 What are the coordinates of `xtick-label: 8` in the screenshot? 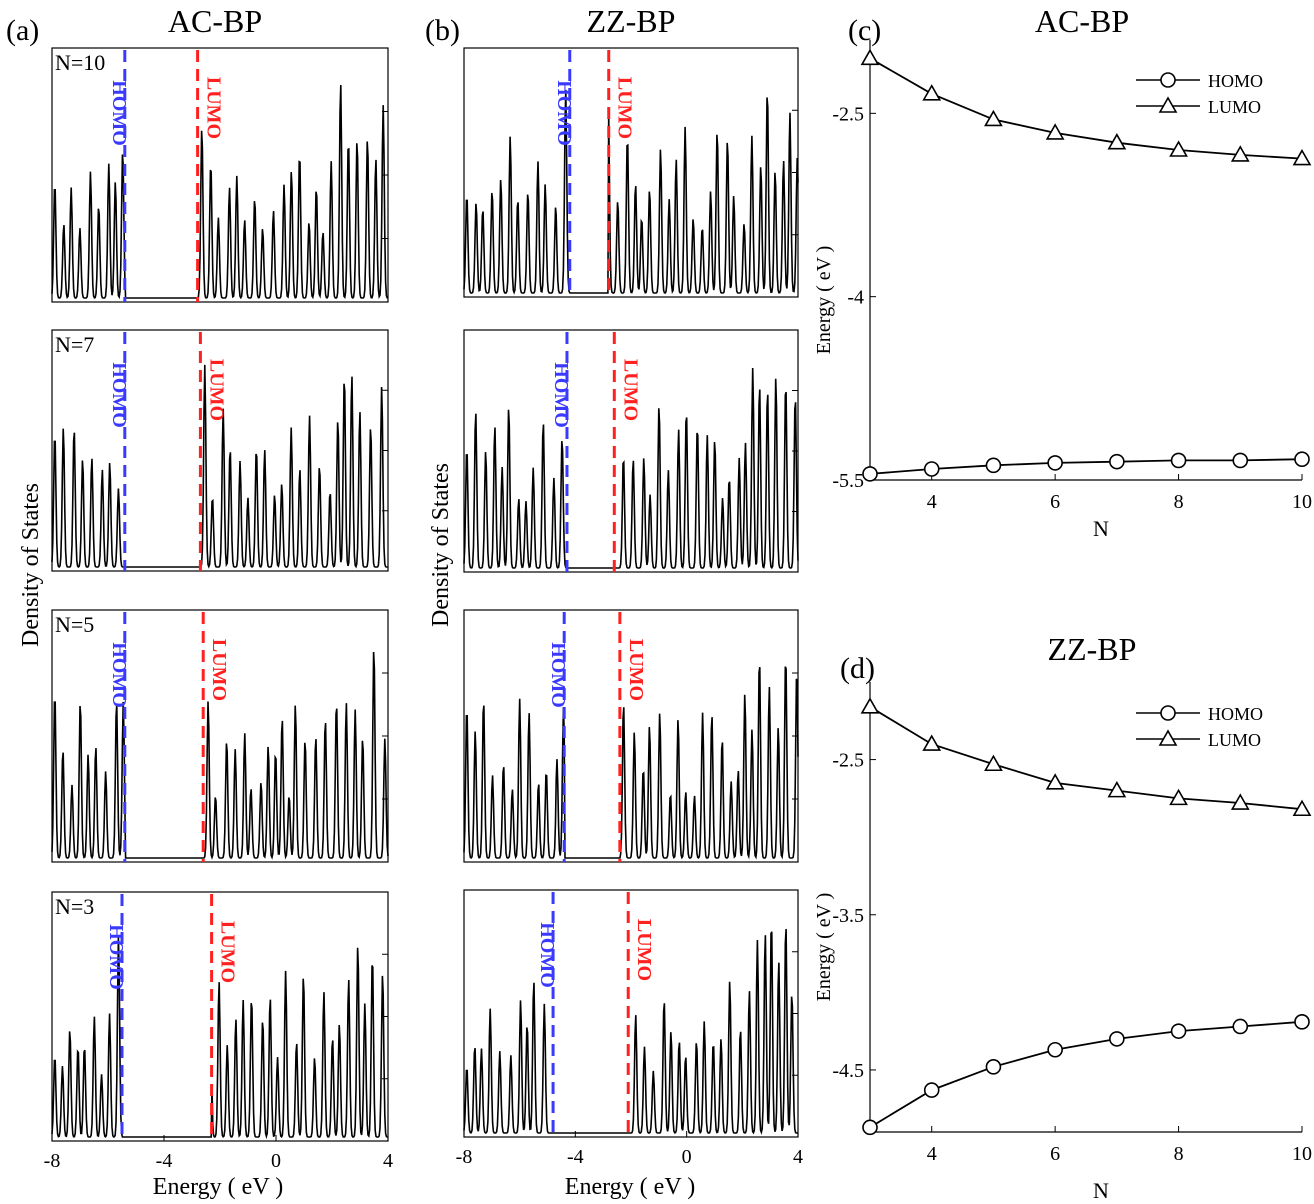 It's located at (1179, 502).